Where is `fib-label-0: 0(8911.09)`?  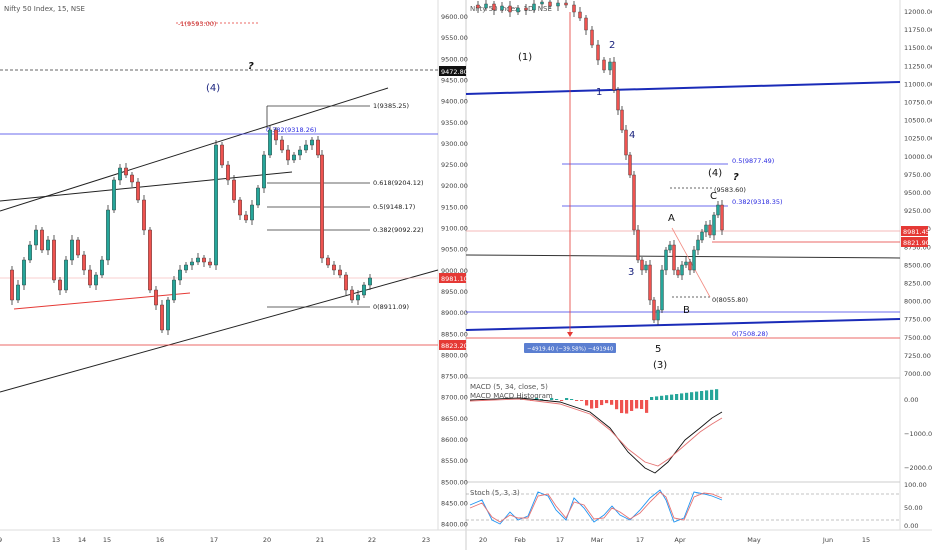
fib-label-0: 0(8911.09) is located at coordinates (391, 307).